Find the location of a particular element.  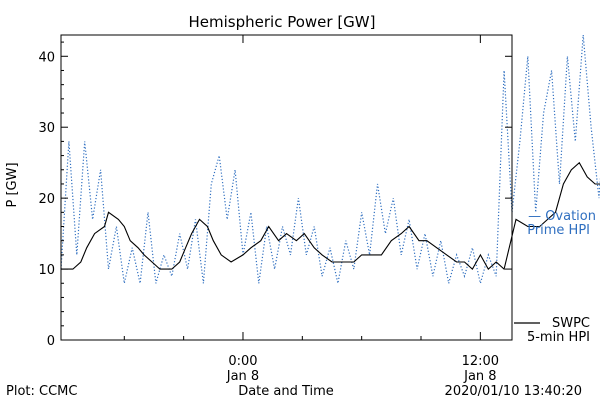

y-tick-label: 10 is located at coordinates (46, 270).